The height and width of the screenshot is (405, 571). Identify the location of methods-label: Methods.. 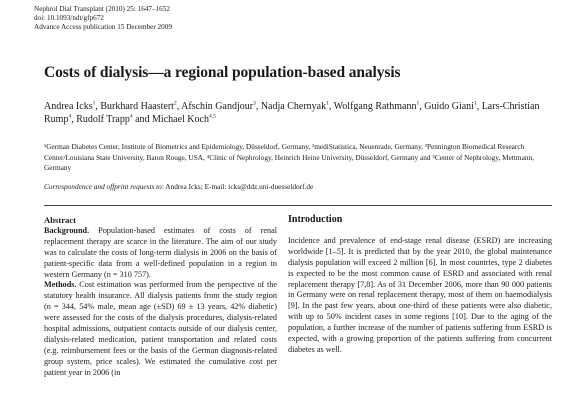
(60, 285).